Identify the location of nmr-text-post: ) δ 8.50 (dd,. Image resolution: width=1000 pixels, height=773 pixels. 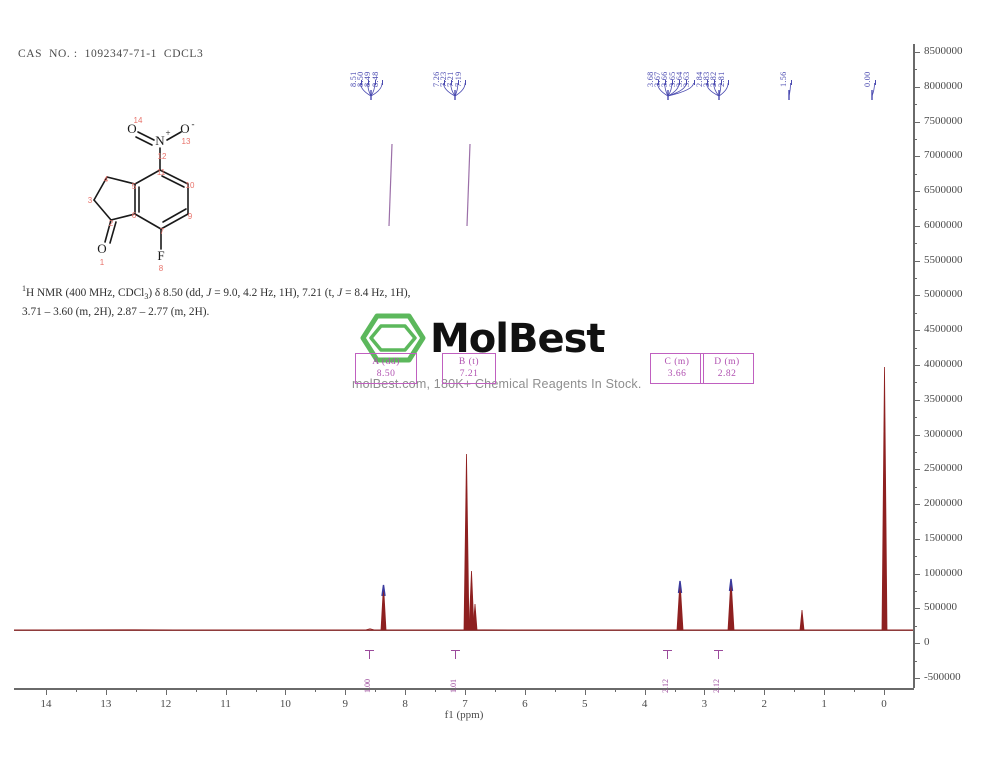
(177, 292).